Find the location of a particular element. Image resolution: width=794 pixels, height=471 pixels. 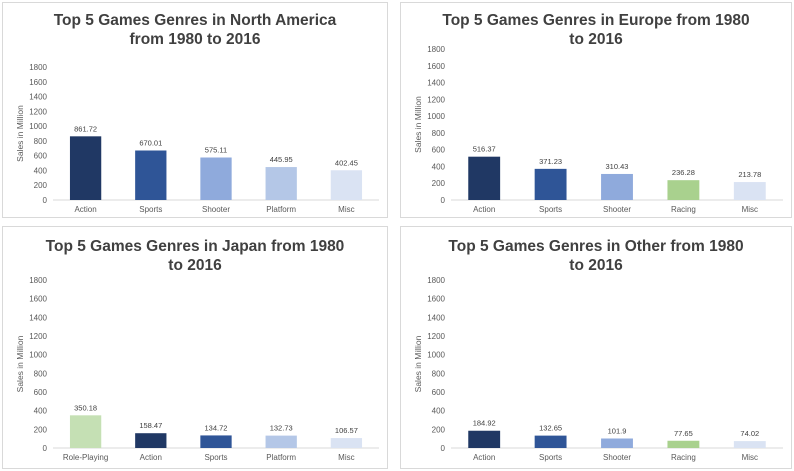

data-label: 132.73 is located at coordinates (281, 428).